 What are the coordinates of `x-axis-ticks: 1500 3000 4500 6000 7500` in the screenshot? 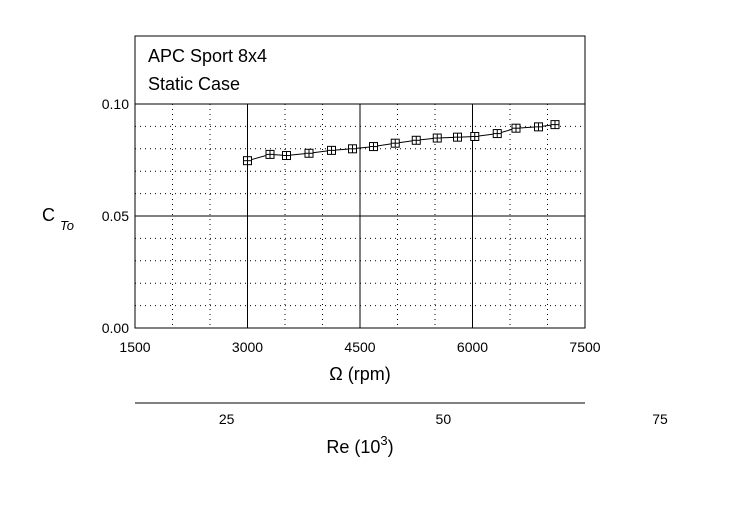 It's located at (359, 347).